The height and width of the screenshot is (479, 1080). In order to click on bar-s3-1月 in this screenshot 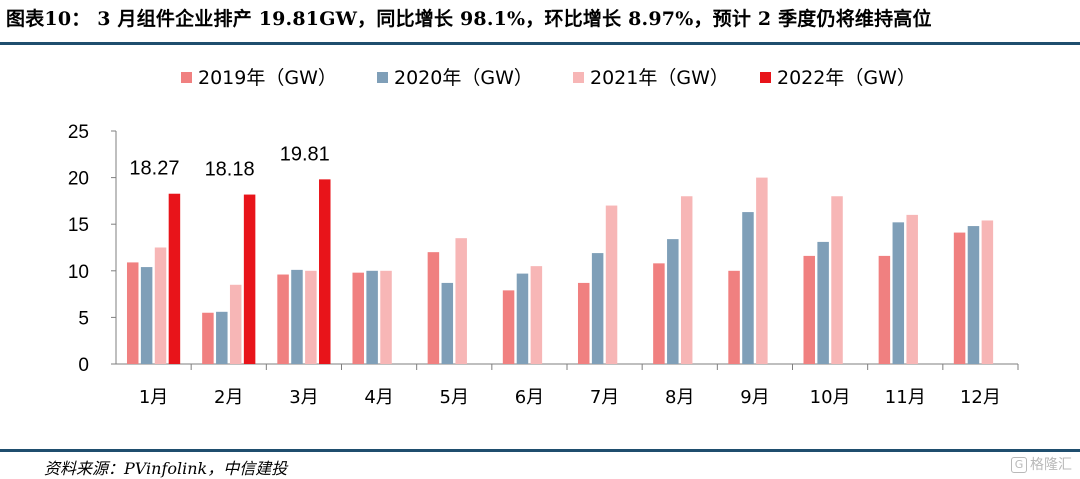, I will do `click(160, 305)`.